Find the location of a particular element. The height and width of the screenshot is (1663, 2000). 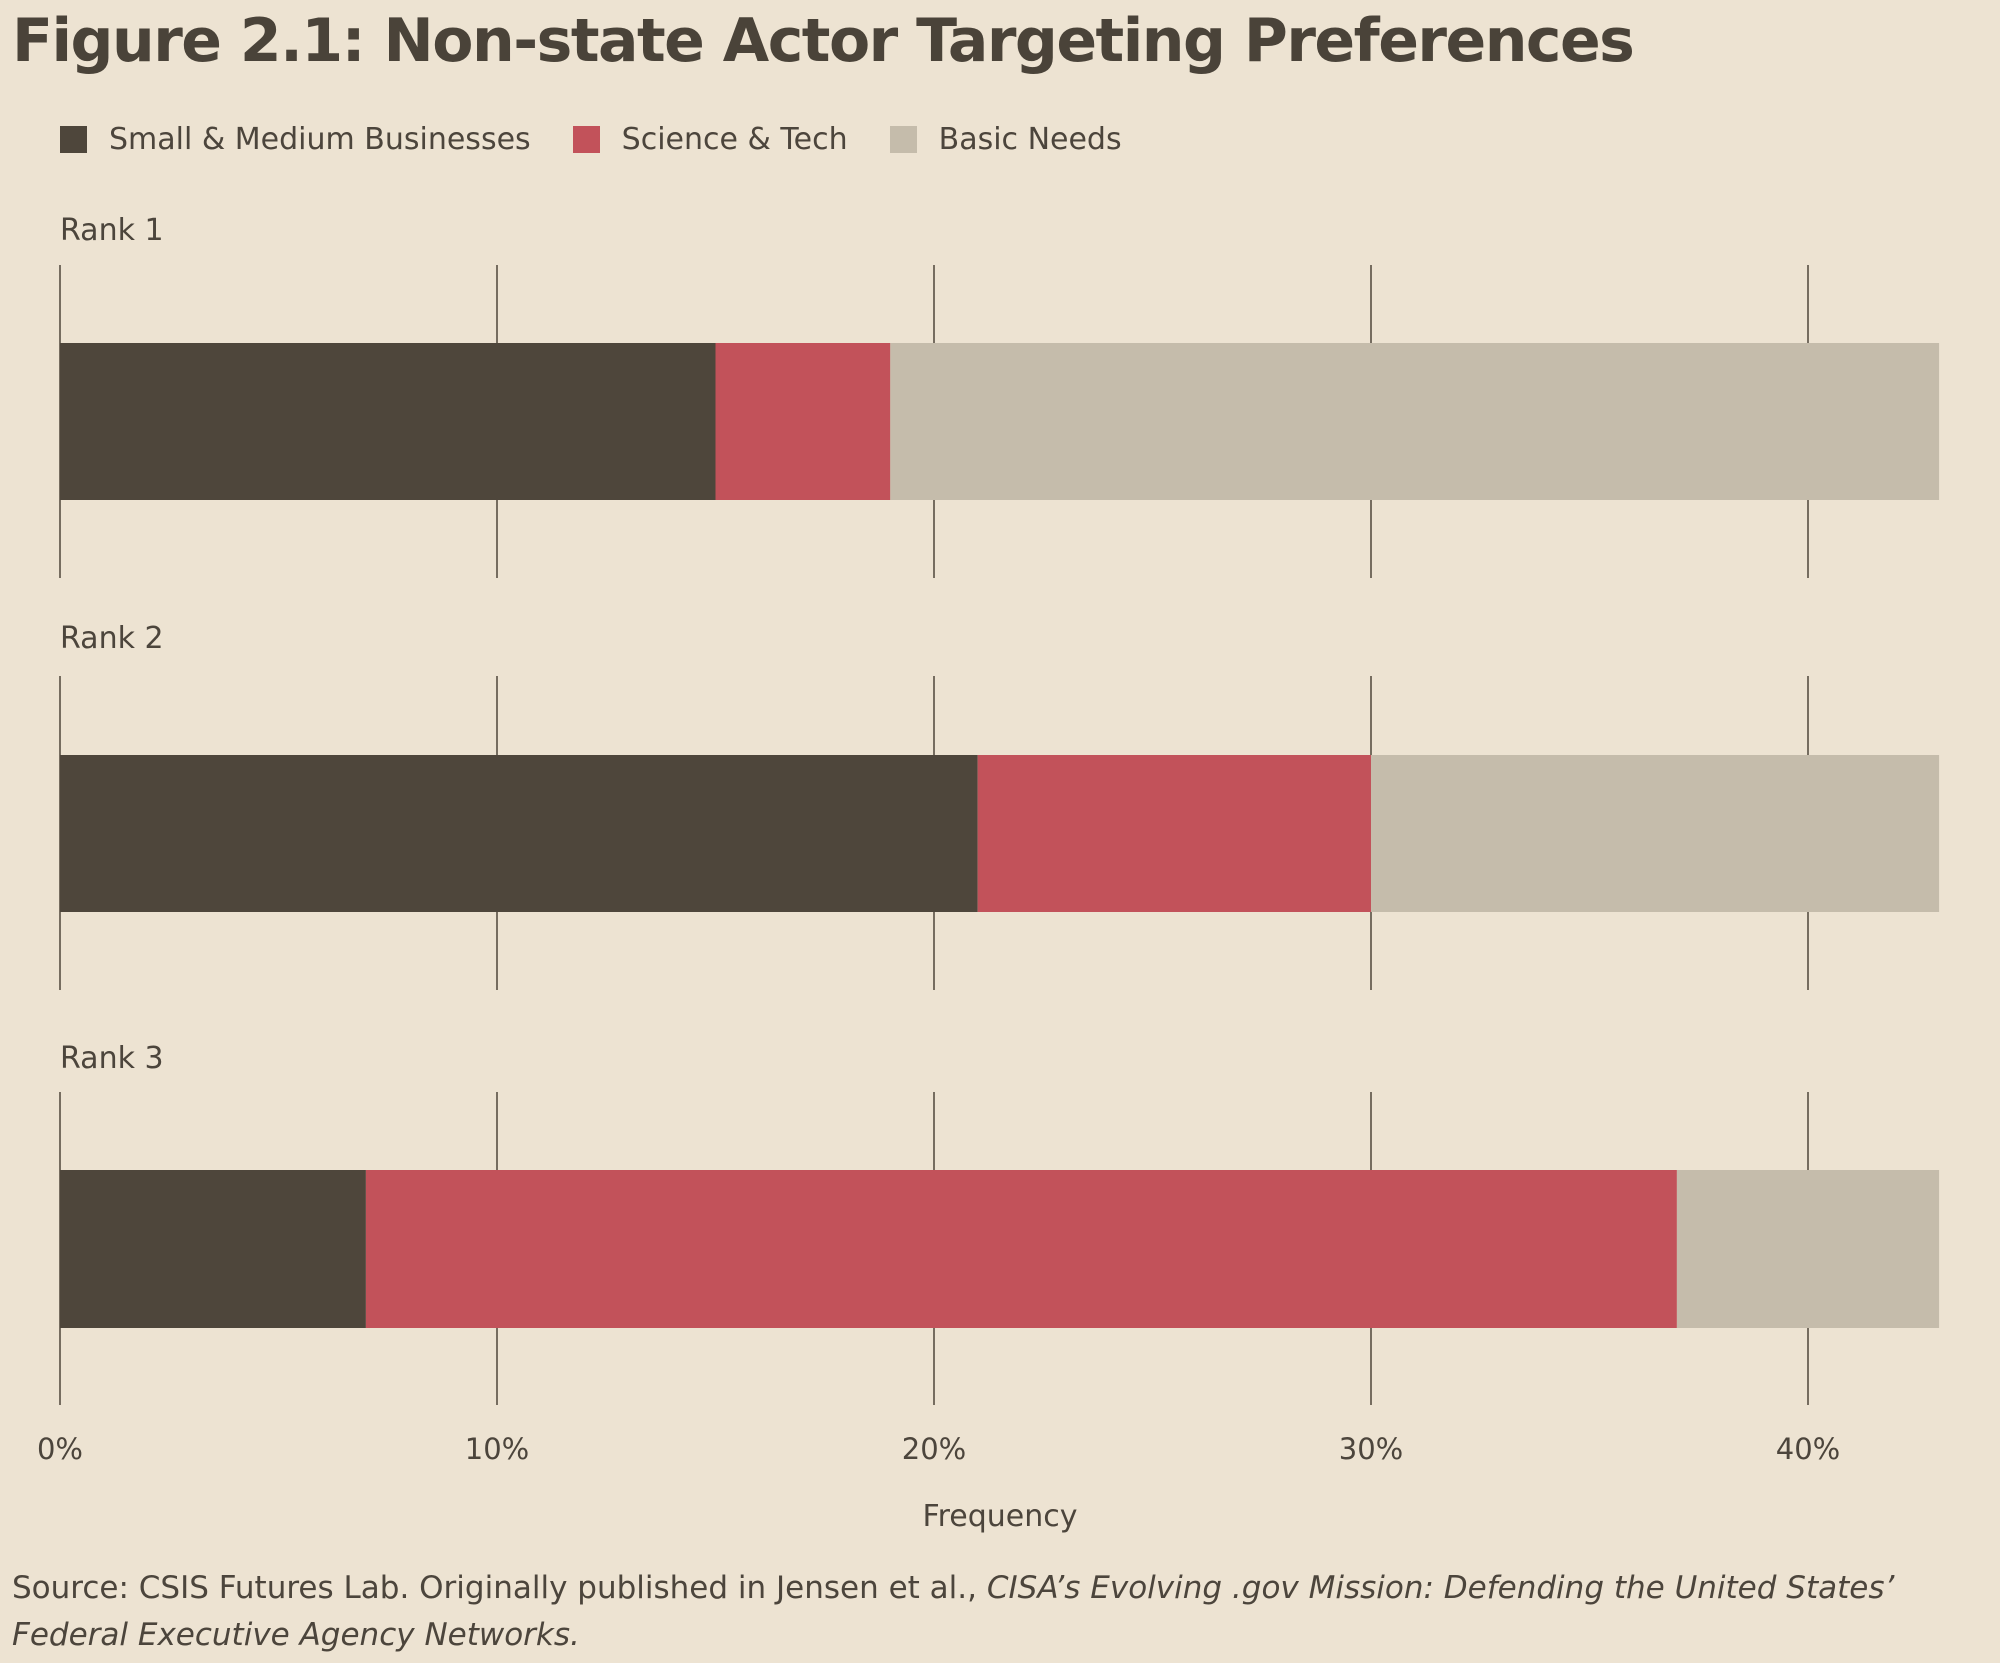

legend-label: Basic Needs is located at coordinates (1030, 139).